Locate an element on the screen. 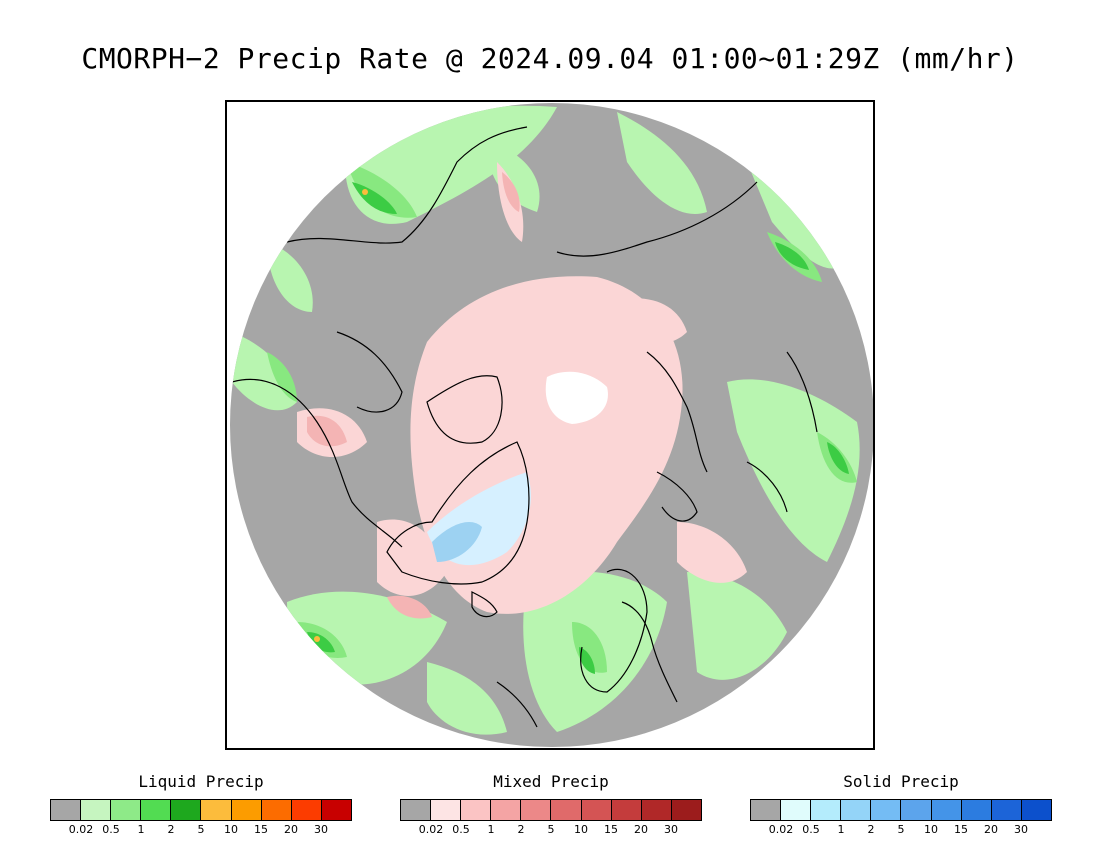 The image size is (1100, 850). solid-precip-areas is located at coordinates (479, 519).